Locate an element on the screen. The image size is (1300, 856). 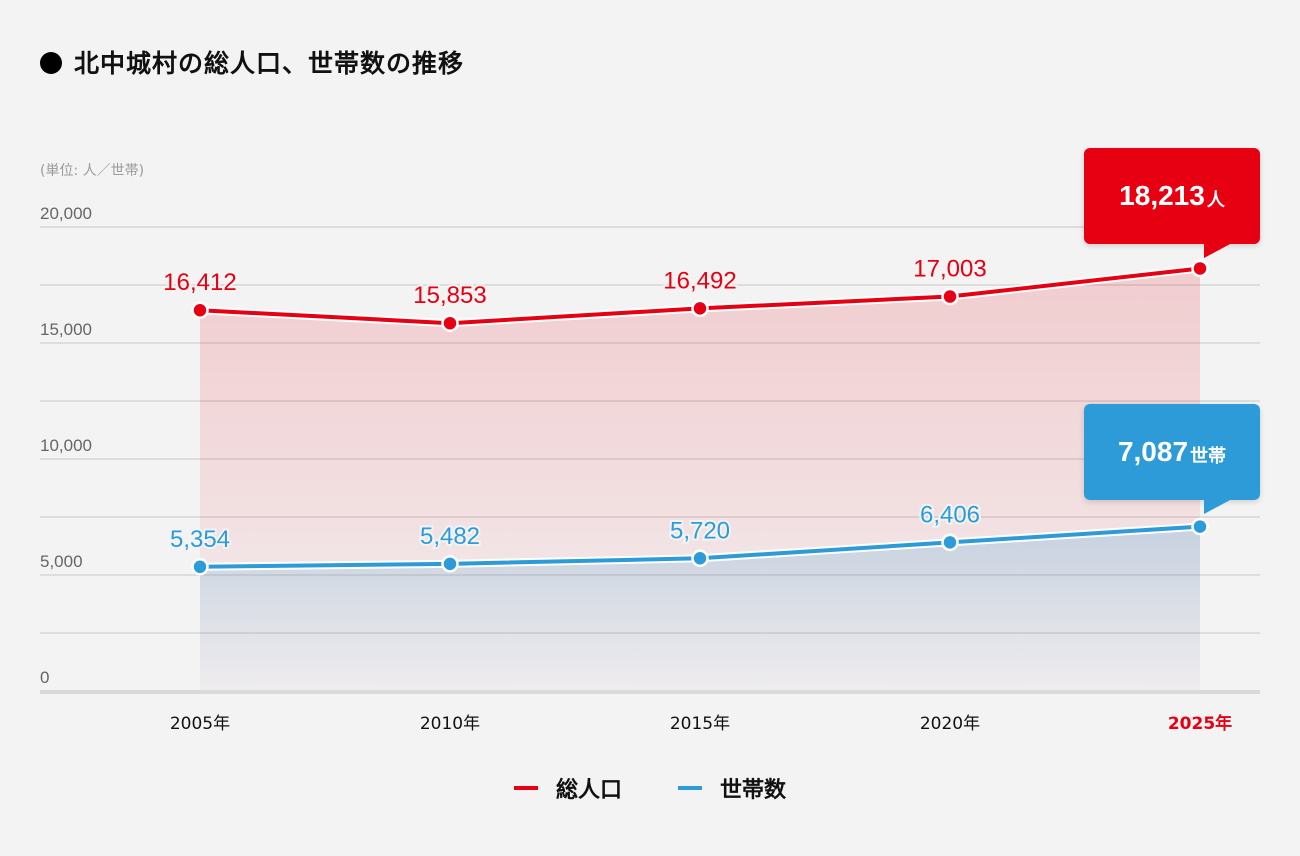
data-label: 5,482 is located at coordinates (450, 536).